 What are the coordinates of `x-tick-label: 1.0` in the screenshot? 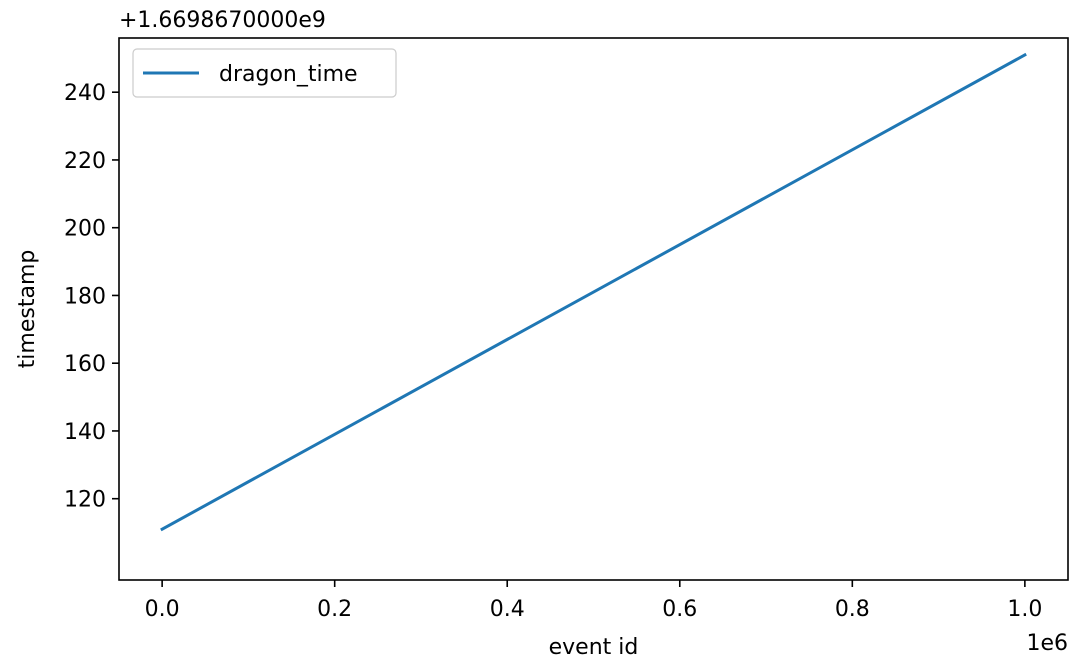 It's located at (1024, 609).